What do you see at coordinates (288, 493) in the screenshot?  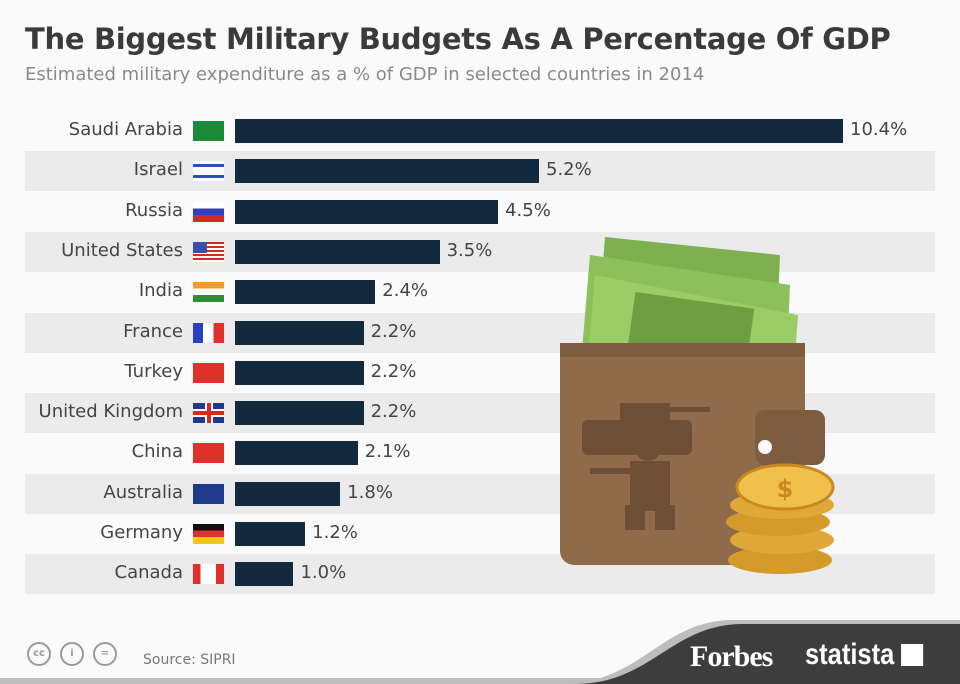 I see `bar-australia` at bounding box center [288, 493].